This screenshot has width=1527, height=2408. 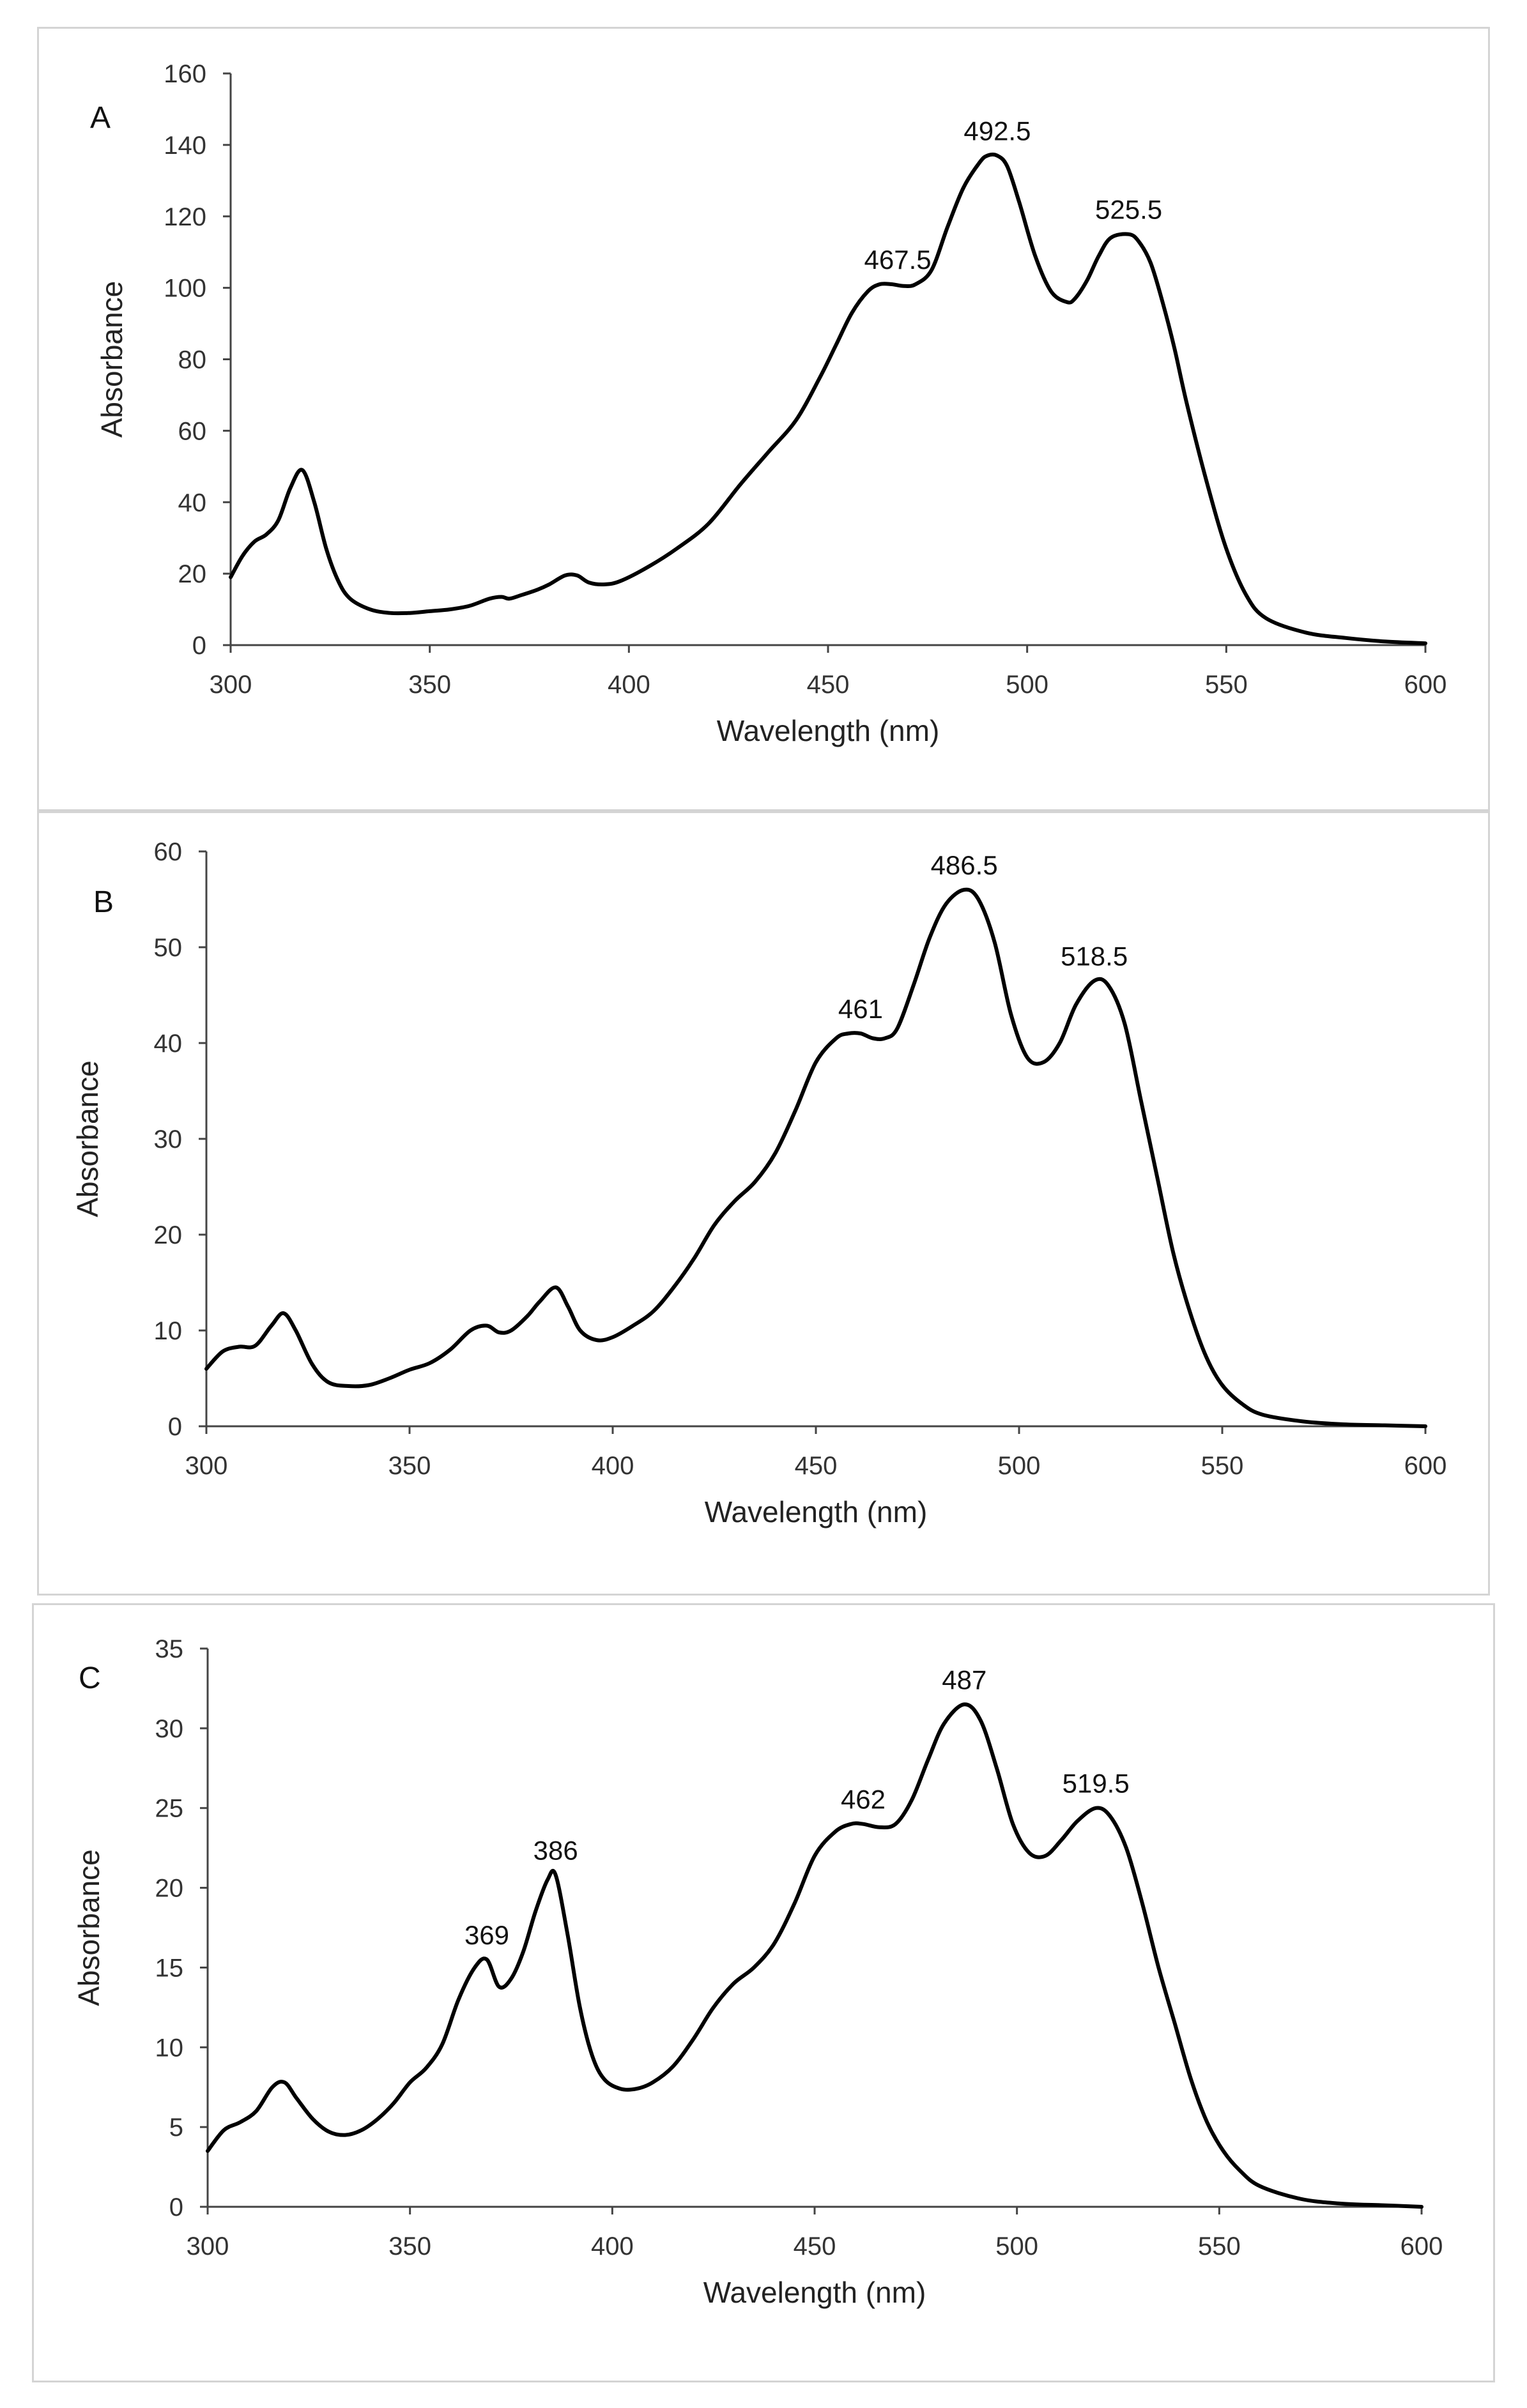 I want to click on peak-label: 369, so click(x=486, y=1935).